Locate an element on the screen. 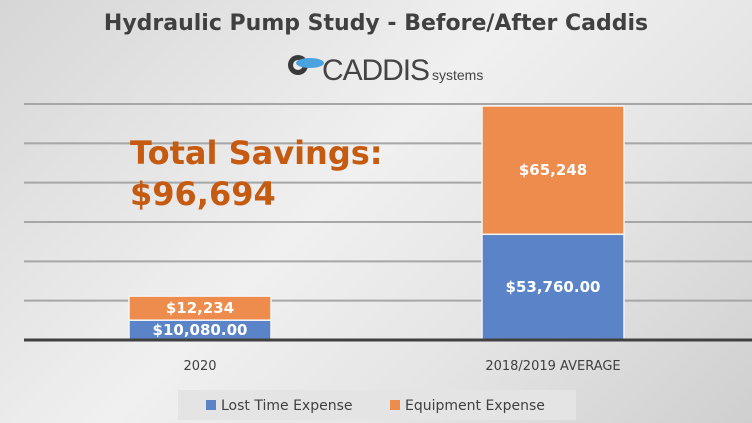 This screenshot has height=423, width=752. caddis-logo: CADDIS systems is located at coordinates (385, 70).